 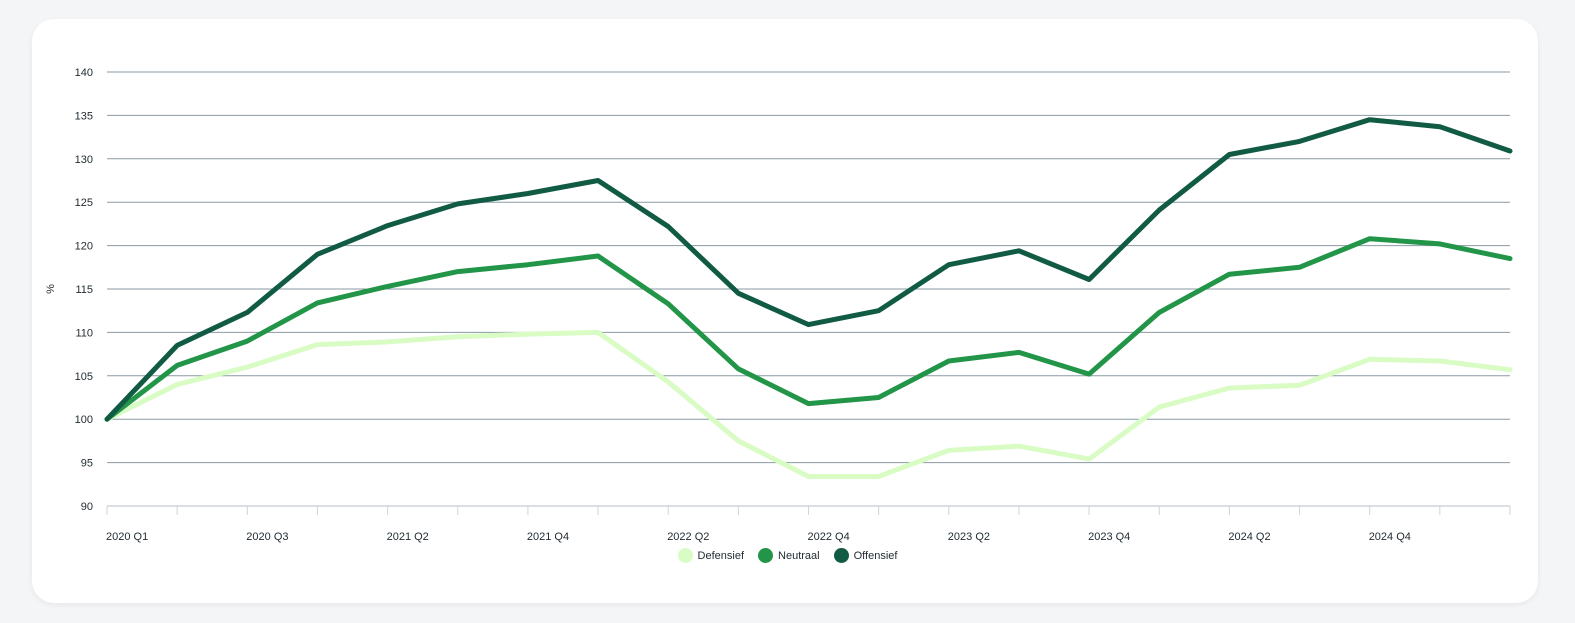 What do you see at coordinates (84, 116) in the screenshot?
I see `y-tick-label: 135` at bounding box center [84, 116].